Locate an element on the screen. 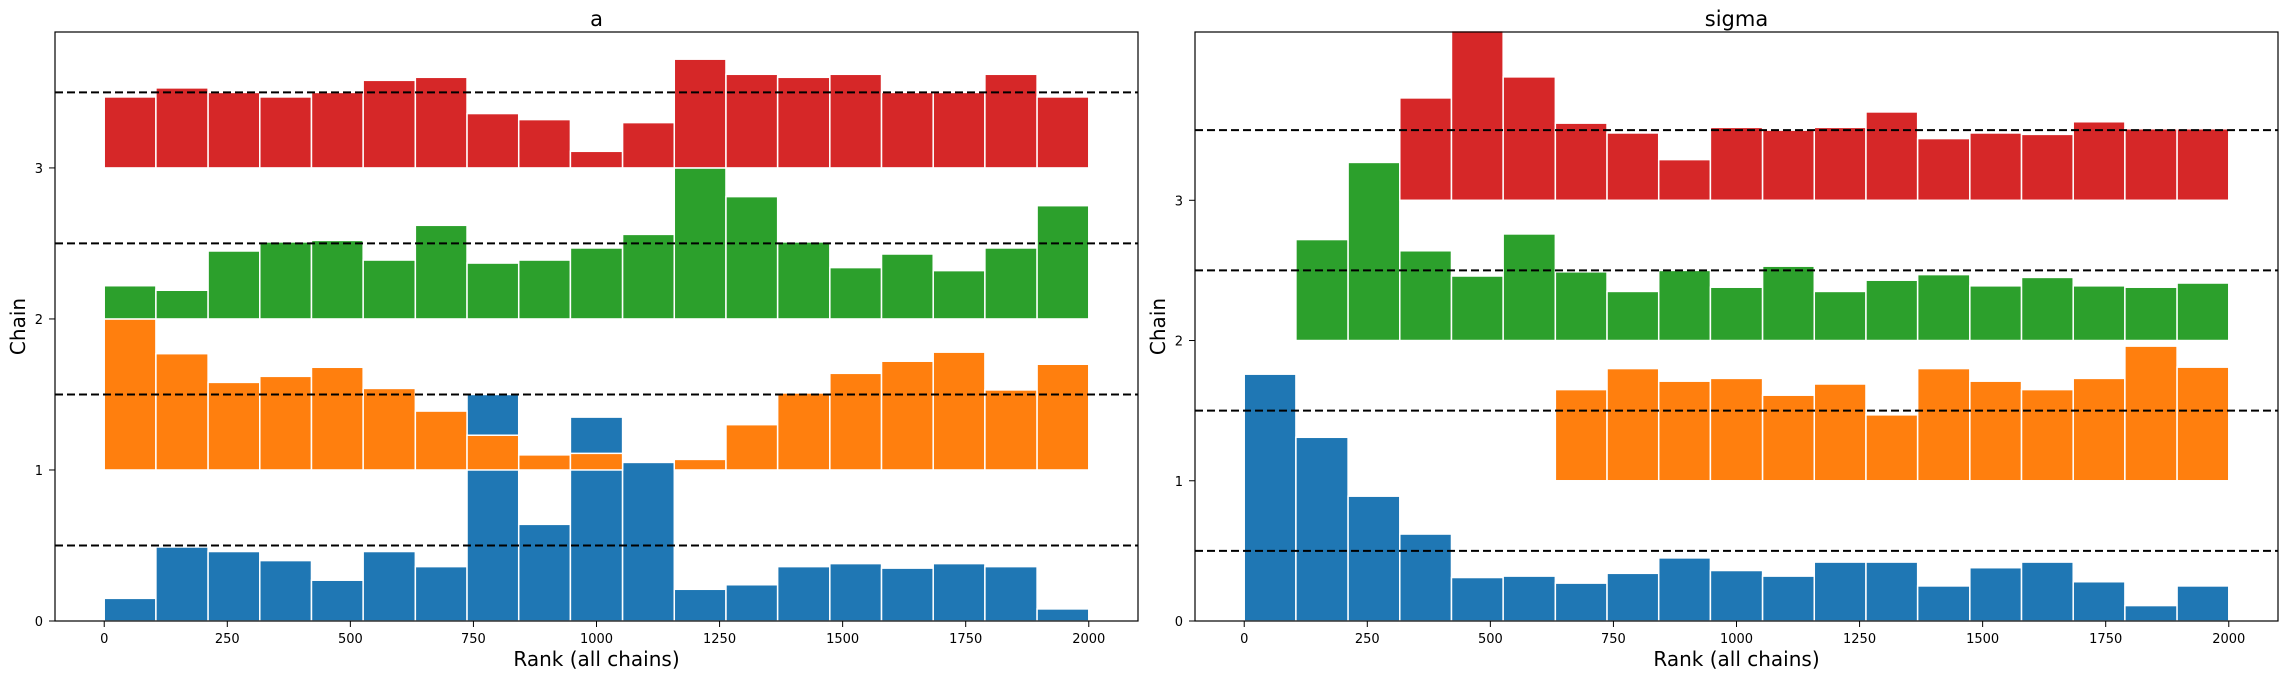 The image size is (2290, 679). y-tick-label: 1 is located at coordinates (1179, 482).